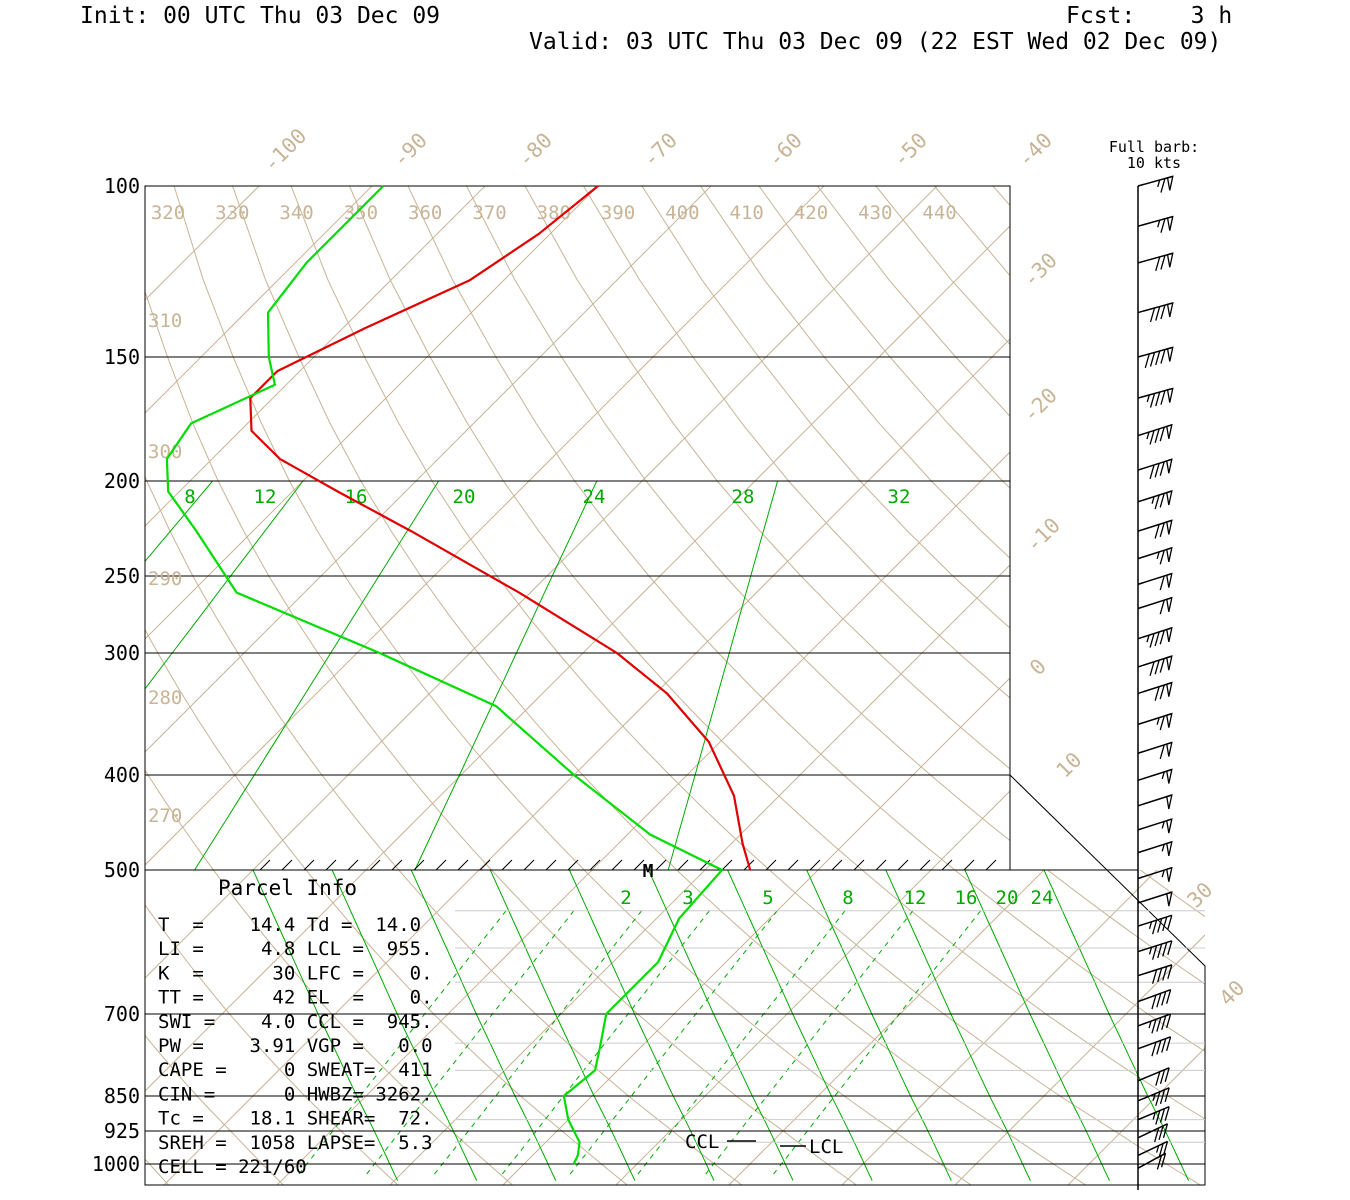  Describe the element at coordinates (826, 1147) in the screenshot. I see `lcl-label: LCL` at that location.